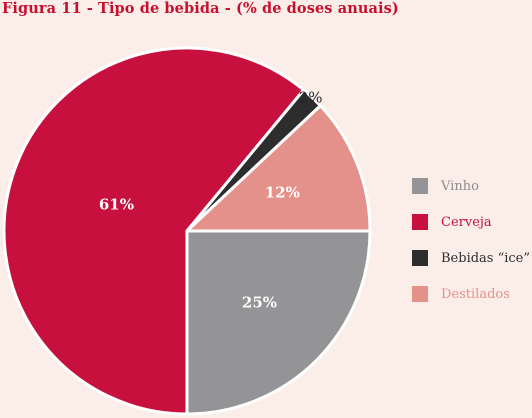 Image resolution: width=532 pixels, height=418 pixels. Describe the element at coordinates (420, 186) in the screenshot. I see `legend-swatch-vinho` at that location.